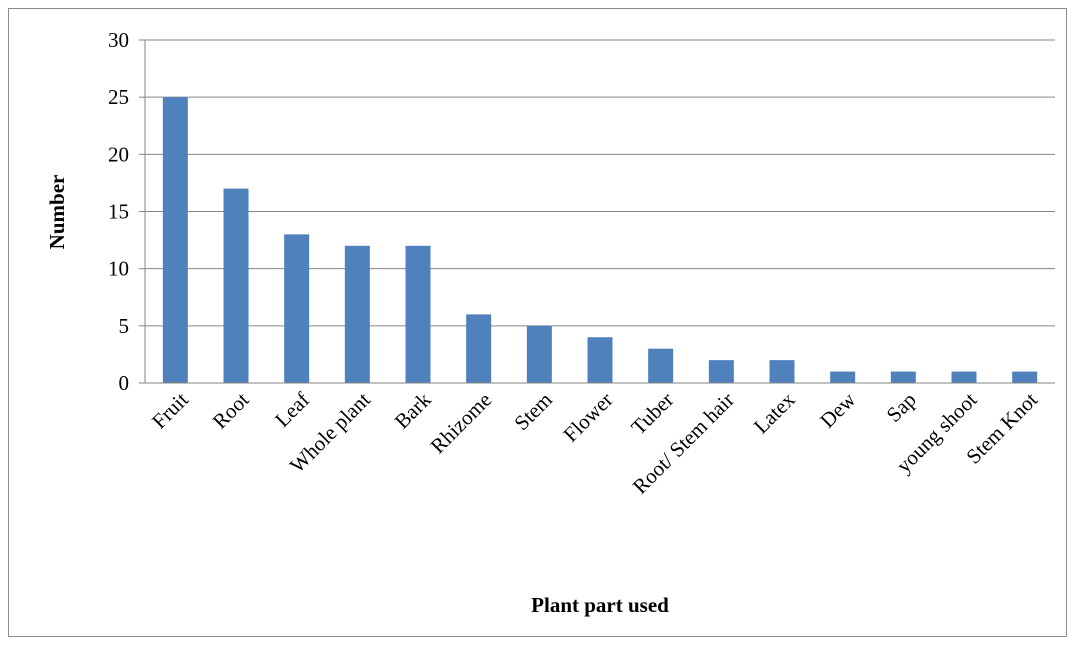 This screenshot has width=1076, height=645. What do you see at coordinates (903, 377) in the screenshot?
I see `bar-sap` at bounding box center [903, 377].